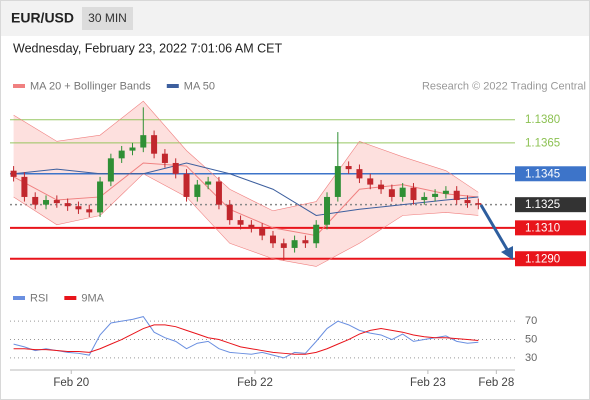  I want to click on ma20-line, so click(246, 199).